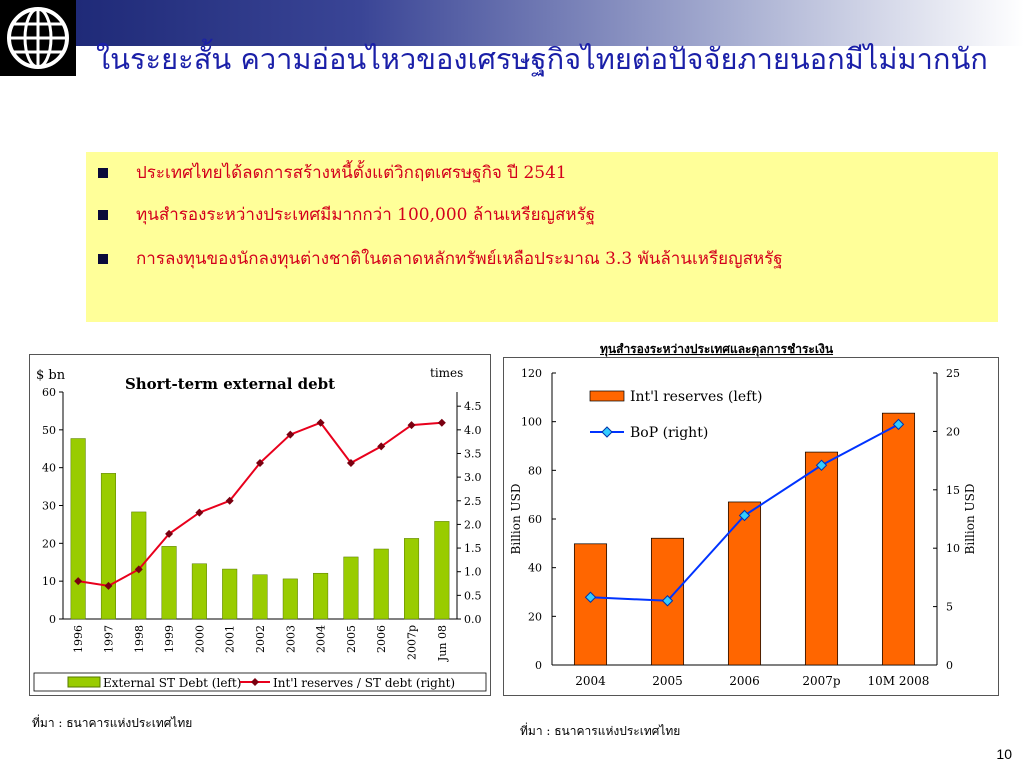 This screenshot has width=1024, height=768. What do you see at coordinates (531, 373) in the screenshot?
I see `left-tick-label: 120` at bounding box center [531, 373].